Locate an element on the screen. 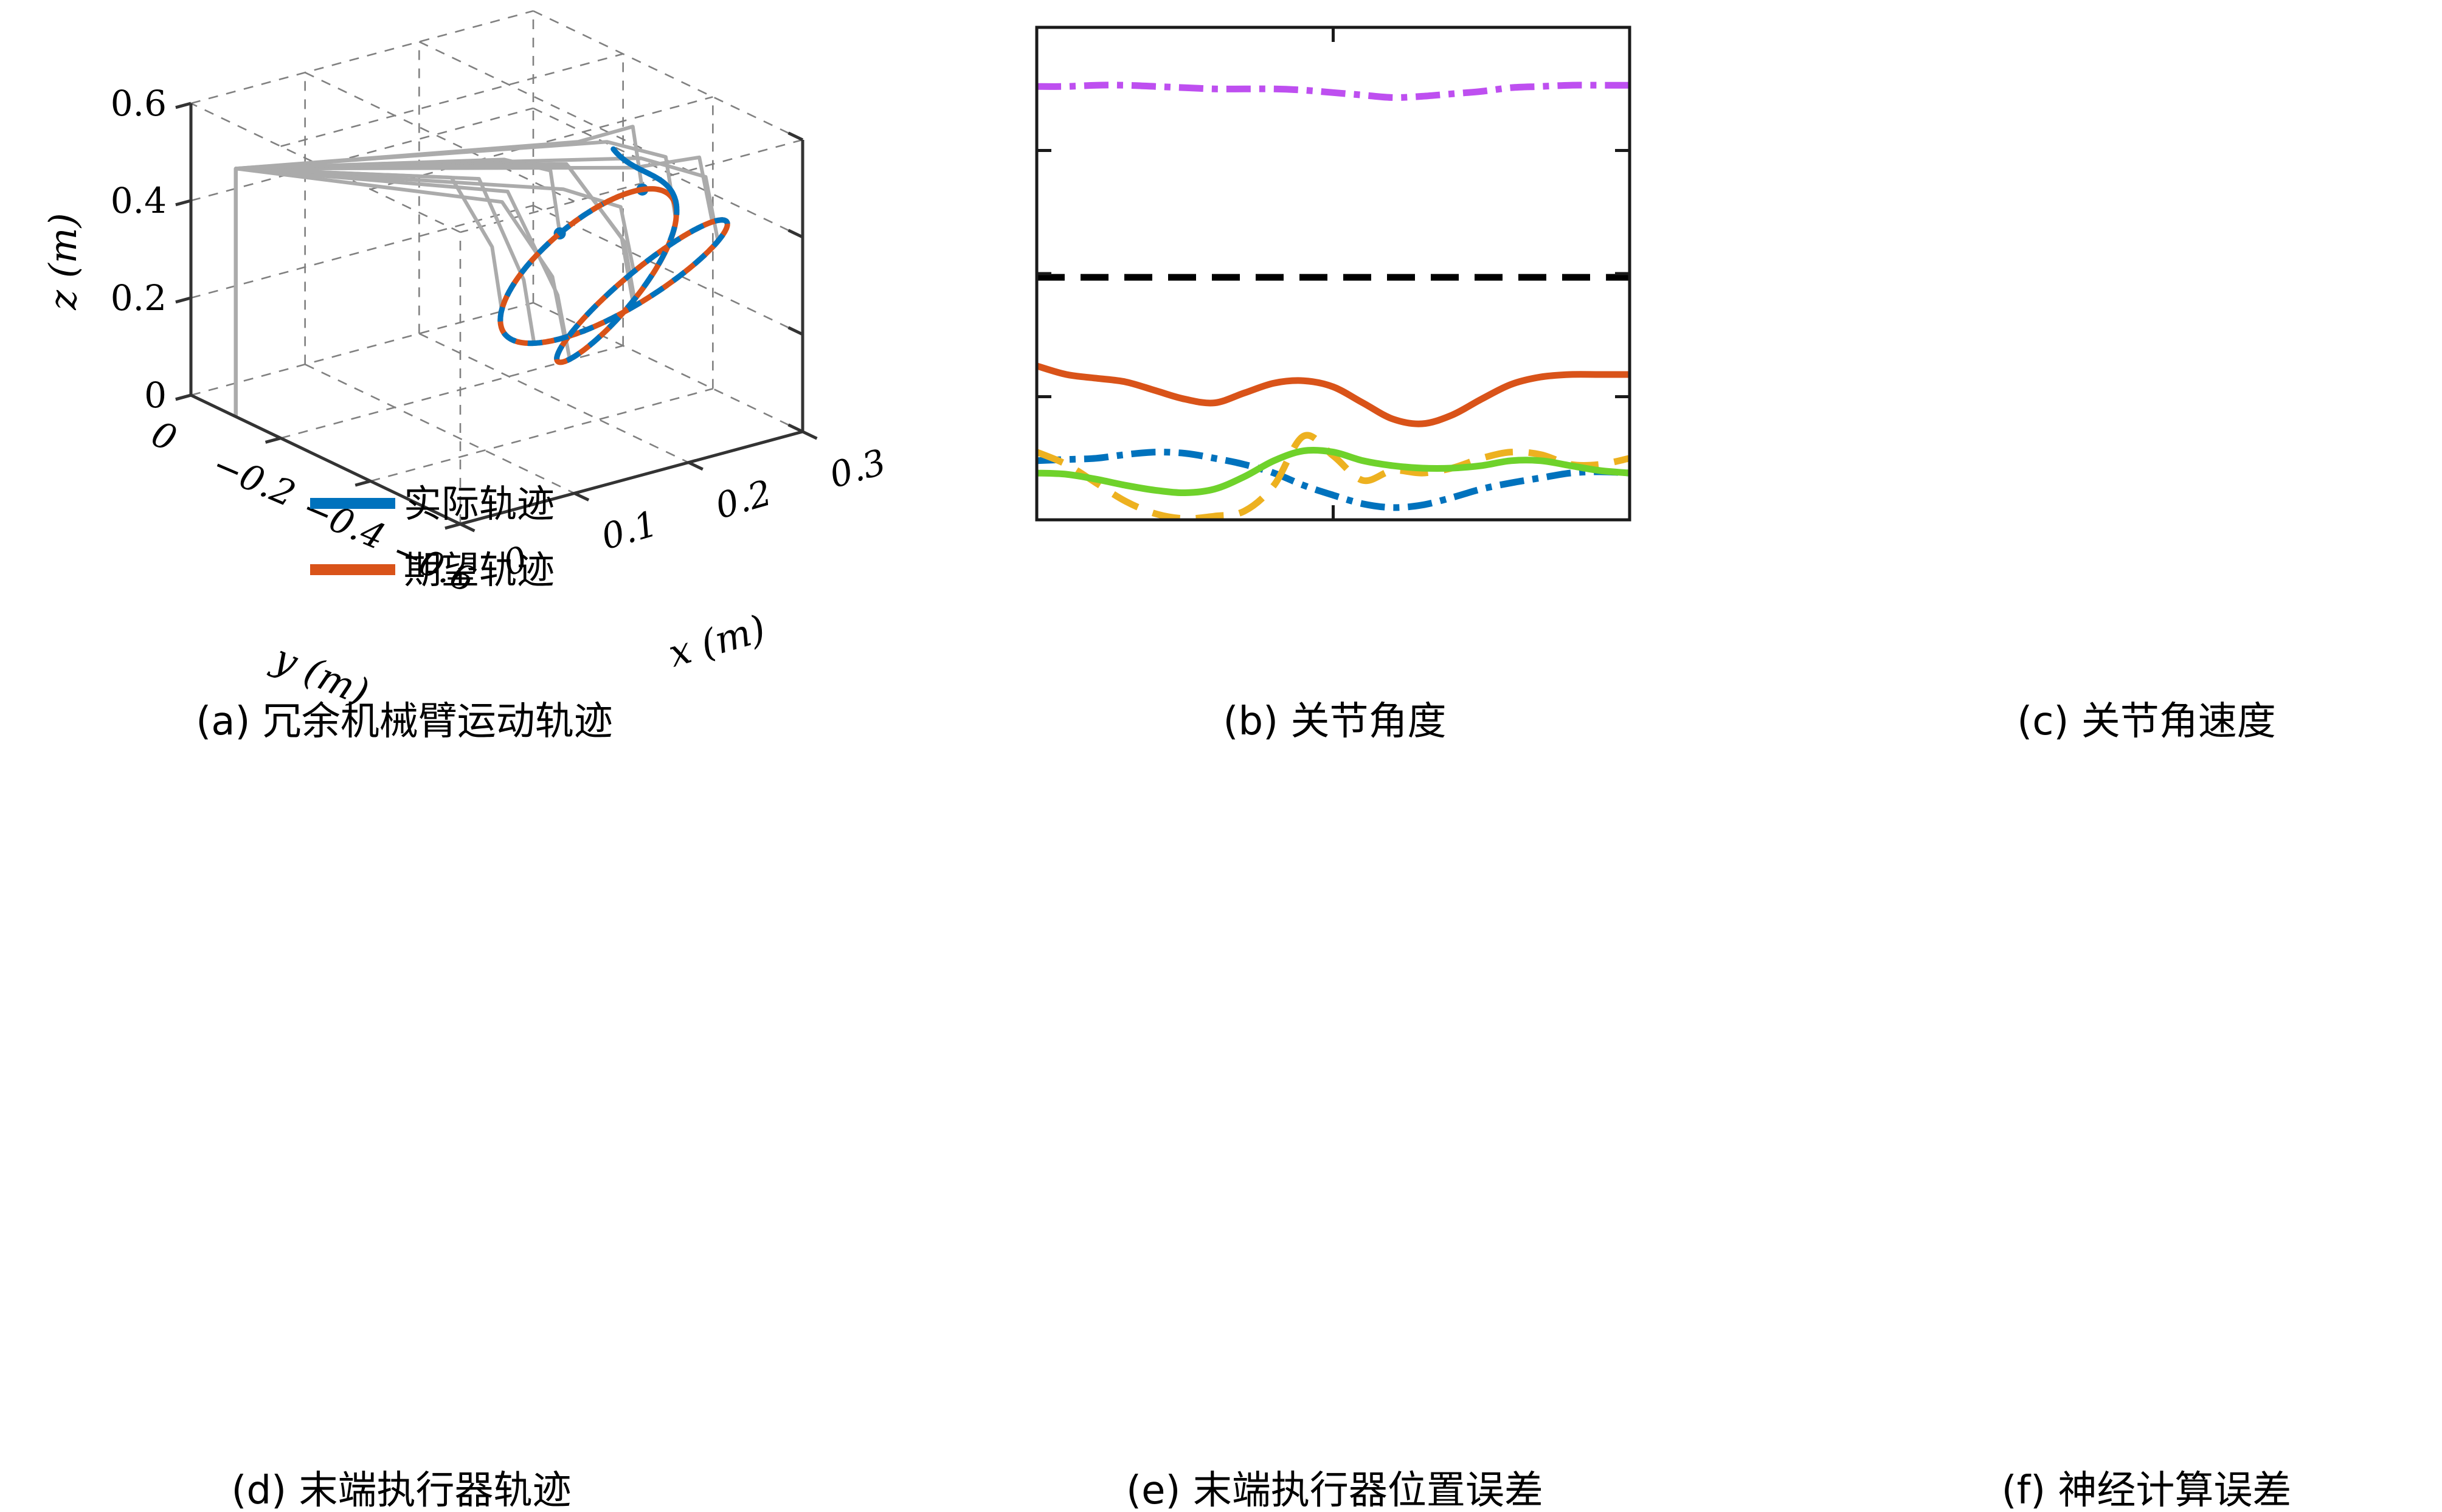 The image size is (2442, 1512). z-tick-label: 0.6 is located at coordinates (139, 103).